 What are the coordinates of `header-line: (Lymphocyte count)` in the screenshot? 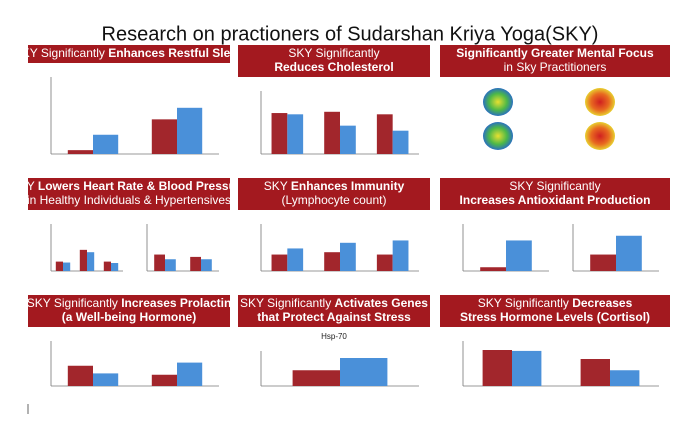 It's located at (334, 200).